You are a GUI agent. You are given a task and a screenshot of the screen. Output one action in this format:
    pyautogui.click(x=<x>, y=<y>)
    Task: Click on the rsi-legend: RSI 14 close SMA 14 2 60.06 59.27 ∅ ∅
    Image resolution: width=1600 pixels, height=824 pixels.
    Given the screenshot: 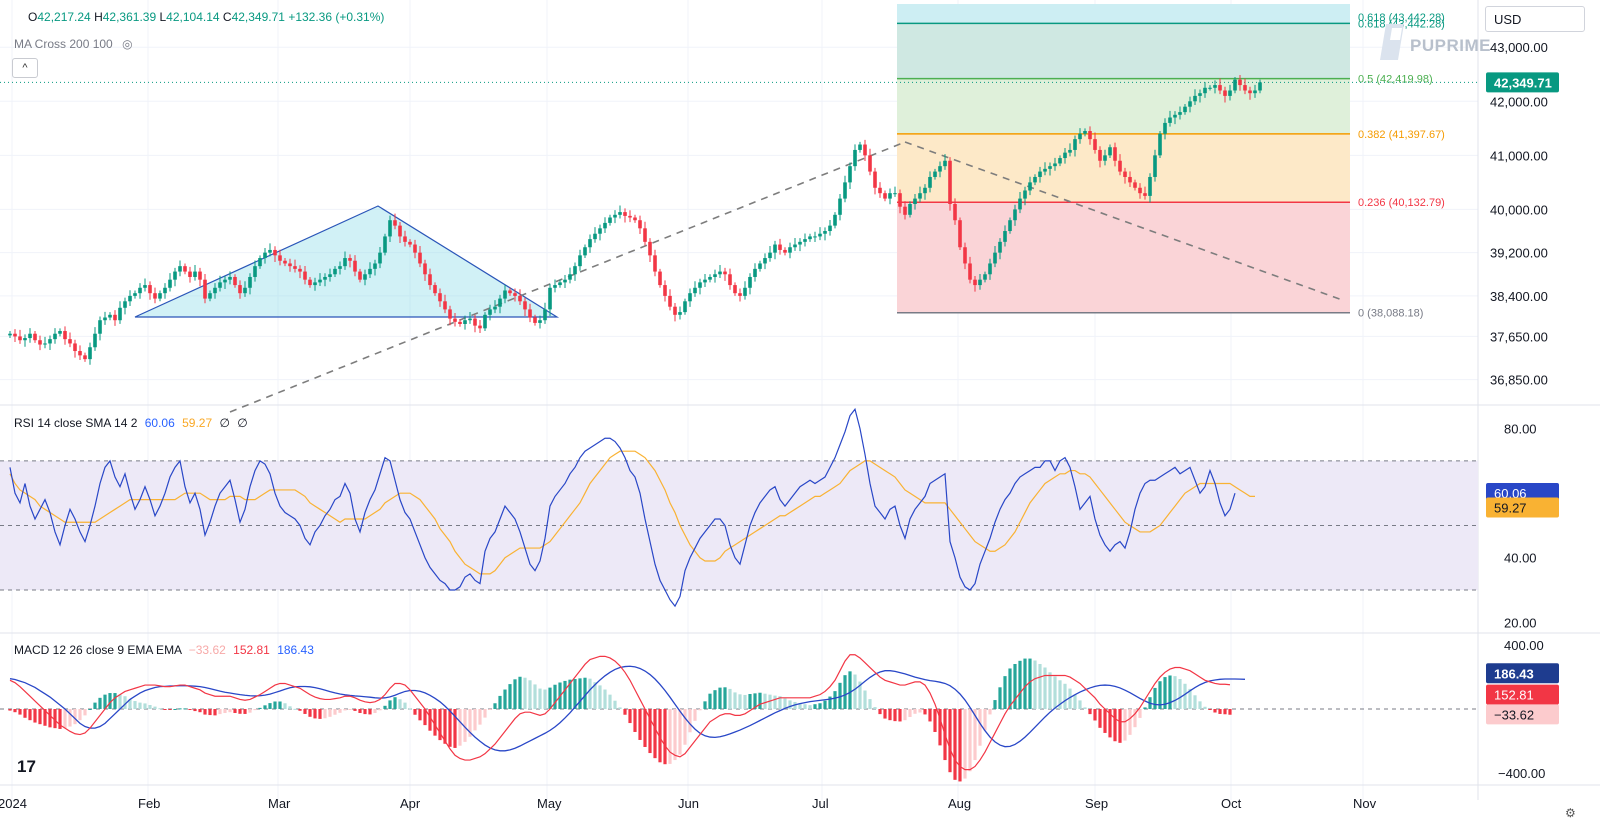 What is the action you would take?
    pyautogui.click(x=131, y=423)
    